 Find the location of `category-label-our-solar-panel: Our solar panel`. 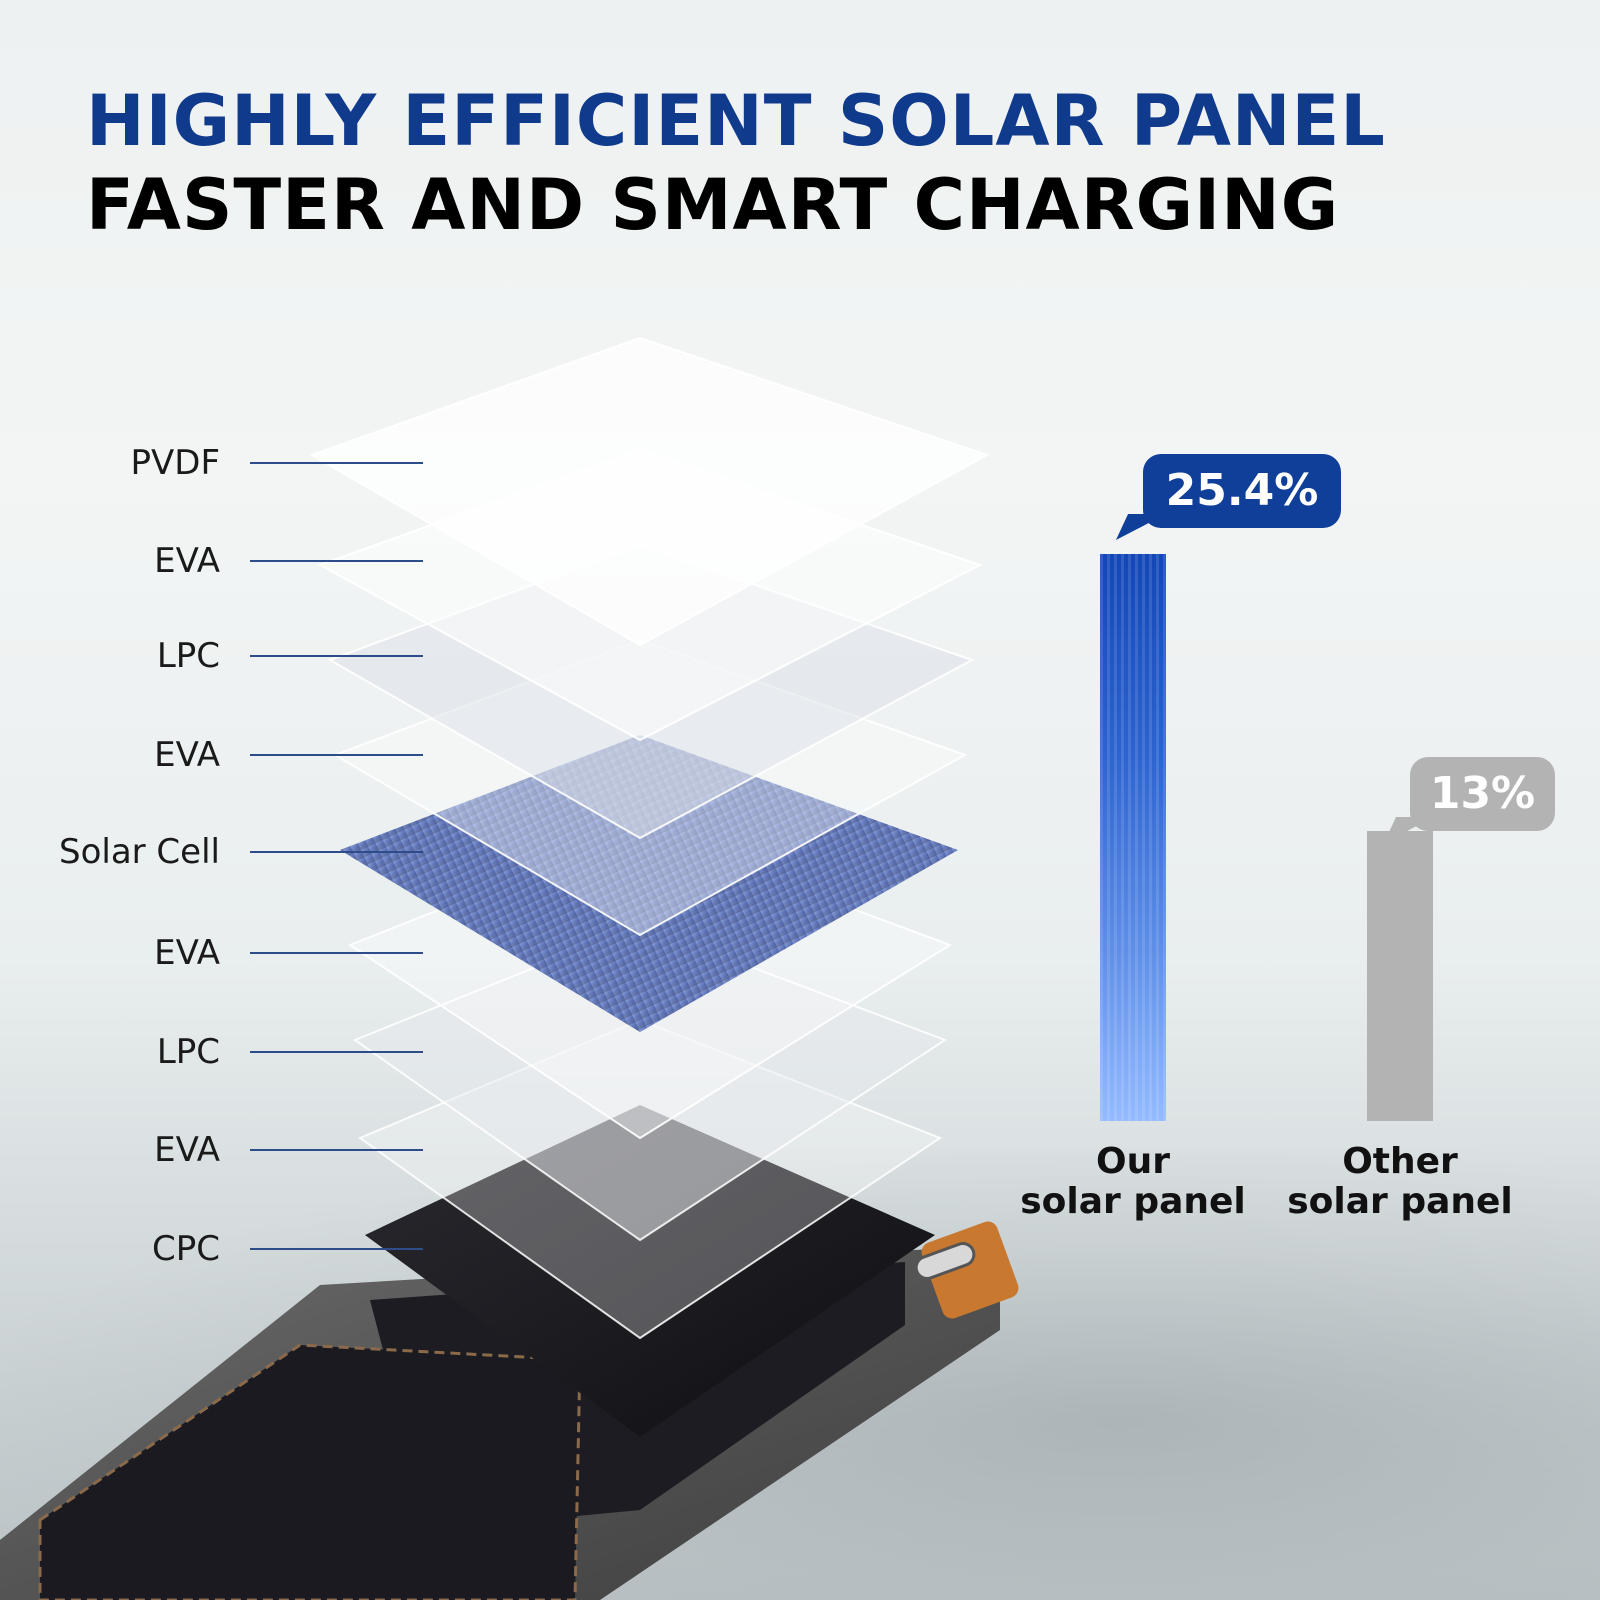

category-label-our-solar-panel: Our solar panel is located at coordinates (1133, 1182).